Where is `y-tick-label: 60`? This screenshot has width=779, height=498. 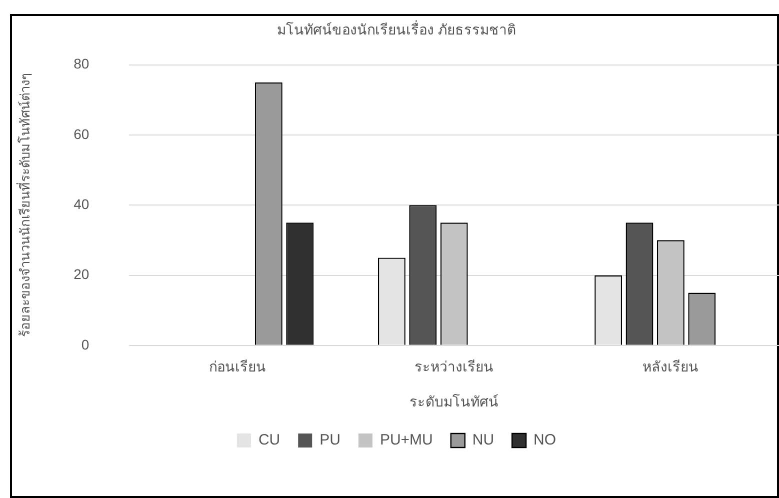
y-tick-label: 60 is located at coordinates (82, 134).